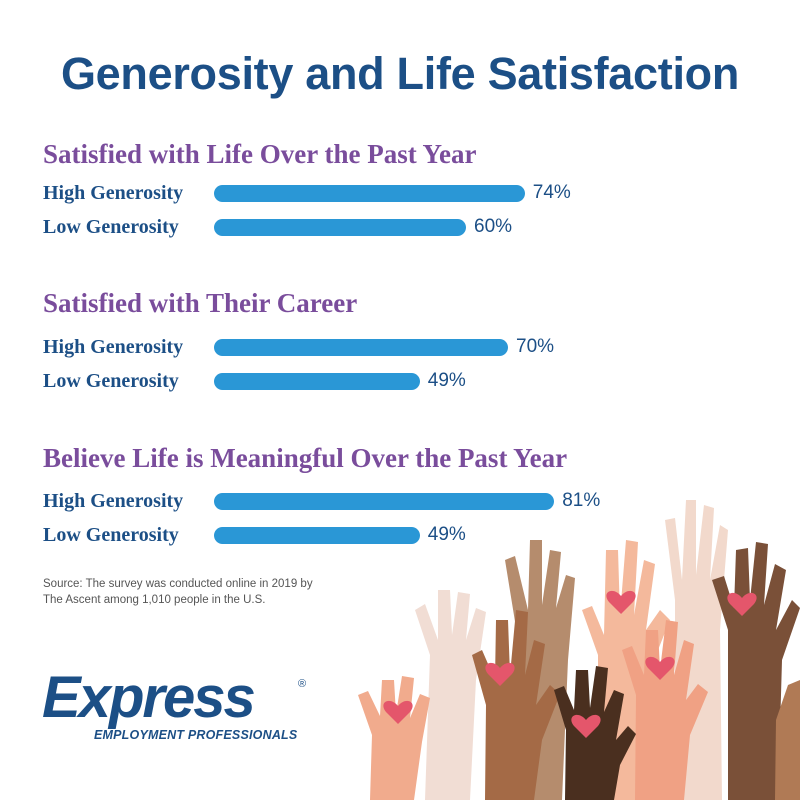 This screenshot has width=800, height=800. Describe the element at coordinates (302, 684) in the screenshot. I see `registered-mark: ®` at that location.